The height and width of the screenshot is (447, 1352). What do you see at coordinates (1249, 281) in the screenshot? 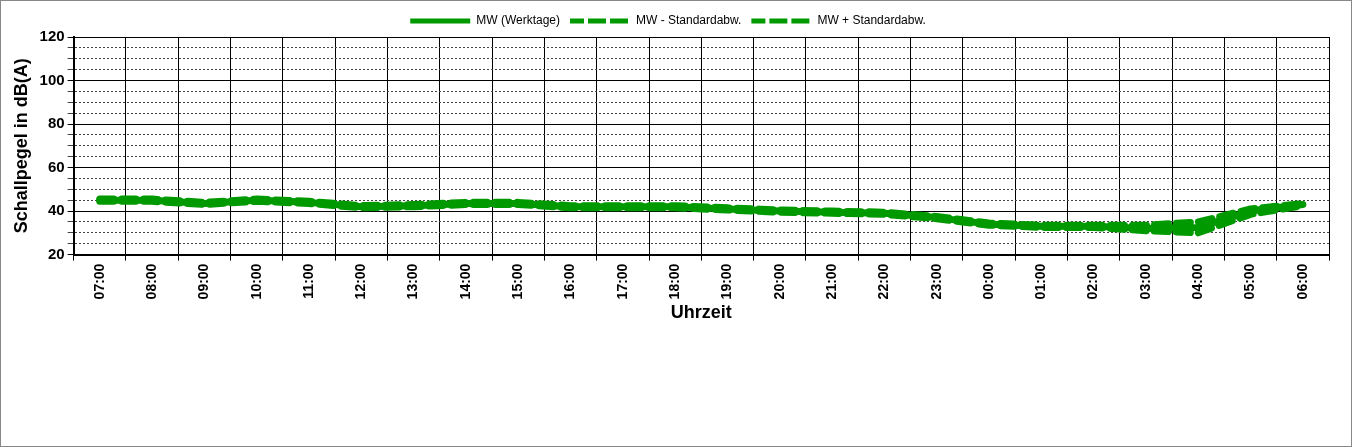
I see `x-tick-label: 05:00` at bounding box center [1249, 281].